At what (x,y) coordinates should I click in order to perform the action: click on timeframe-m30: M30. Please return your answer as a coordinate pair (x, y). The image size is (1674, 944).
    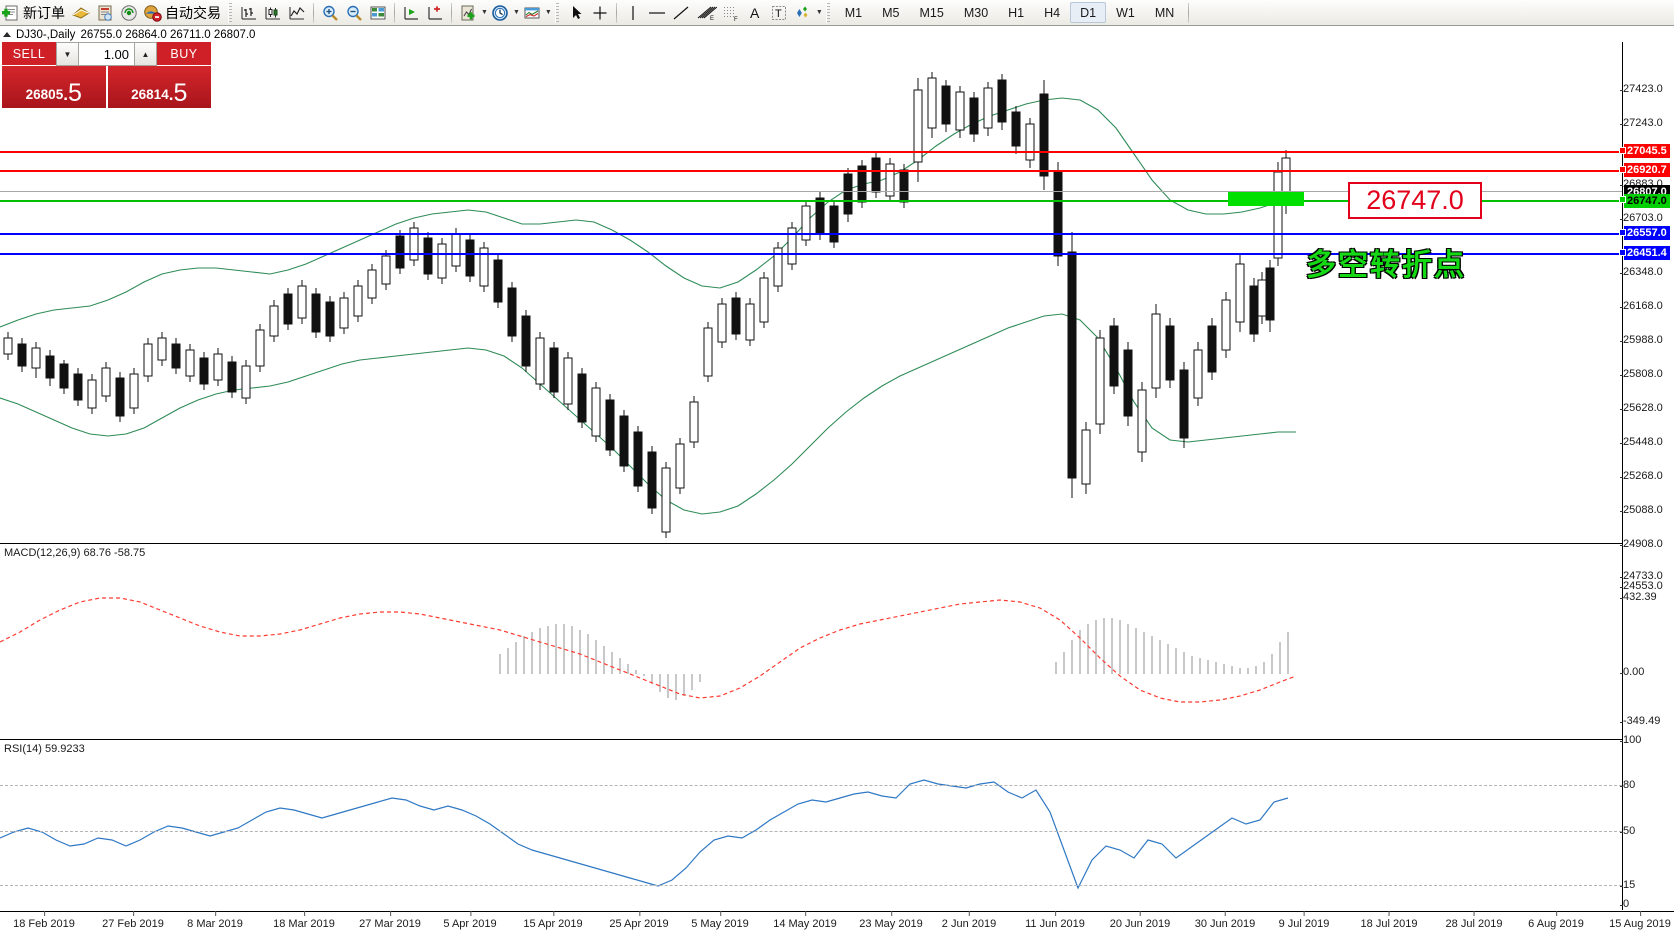
    Looking at the image, I should click on (976, 12).